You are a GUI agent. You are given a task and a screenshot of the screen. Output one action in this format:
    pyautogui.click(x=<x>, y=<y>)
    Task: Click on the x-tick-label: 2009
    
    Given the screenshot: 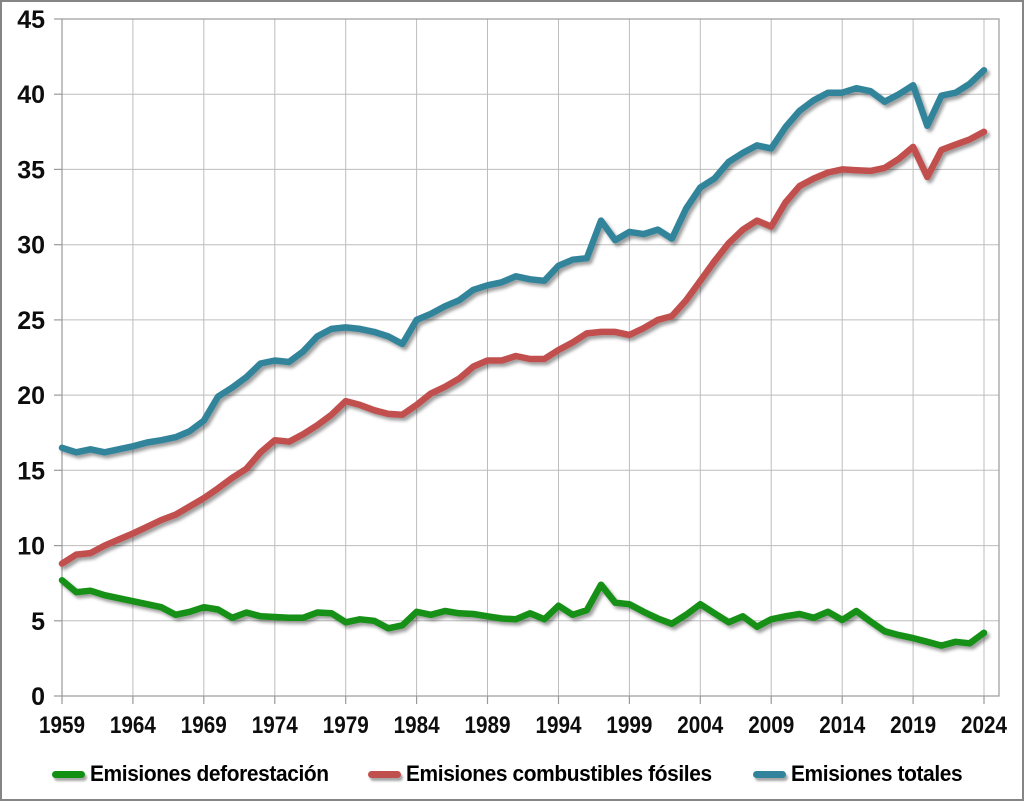 What is the action you would take?
    pyautogui.click(x=771, y=725)
    